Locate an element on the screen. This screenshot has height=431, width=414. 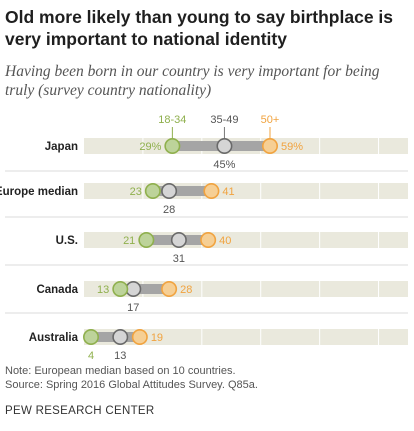
value-label-europe-median-35-49: 28 is located at coordinates (169, 210).